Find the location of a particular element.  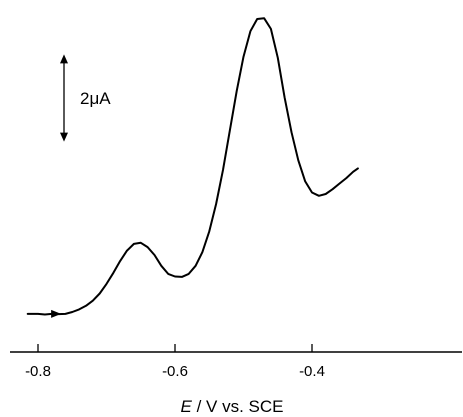

x-tick-label: -0.4 is located at coordinates (312, 371).